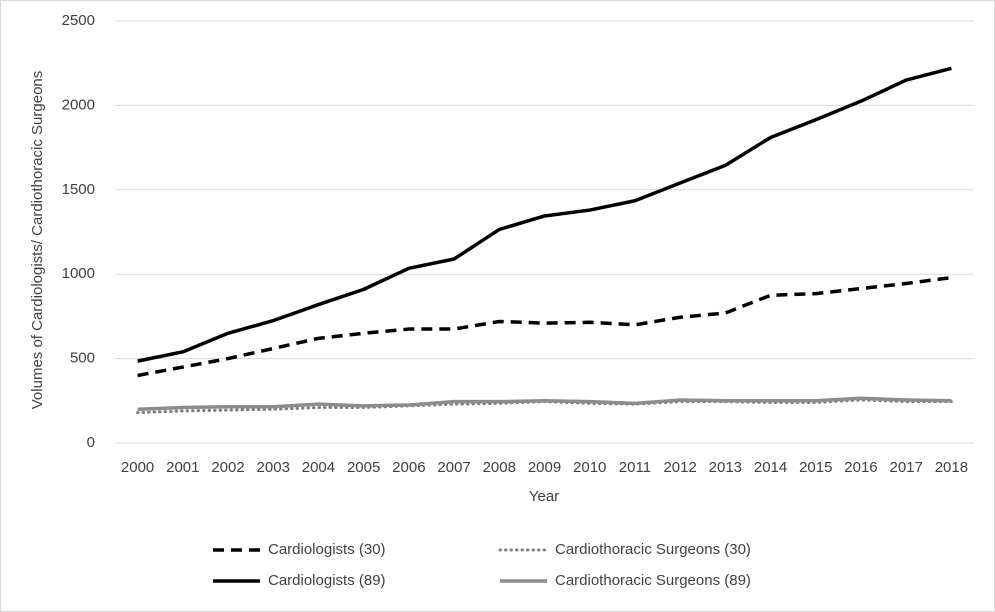 Image resolution: width=995 pixels, height=612 pixels. Describe the element at coordinates (78, 273) in the screenshot. I see `y-tick-label: 1000` at that location.